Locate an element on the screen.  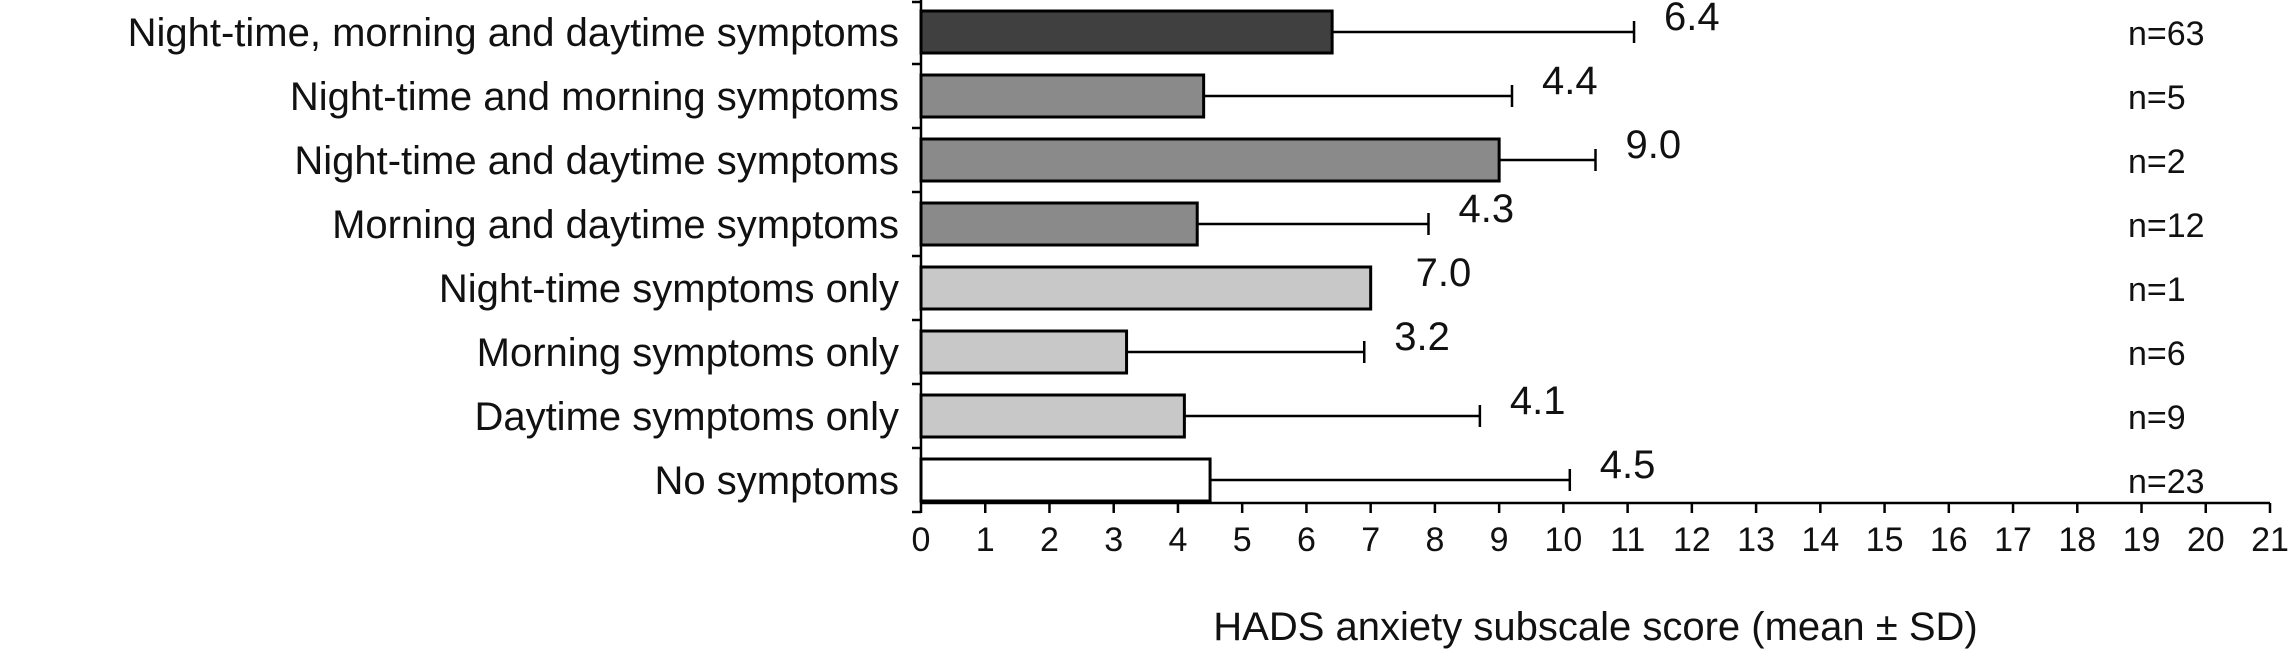
value-label: 9.0 is located at coordinates (1654, 145).